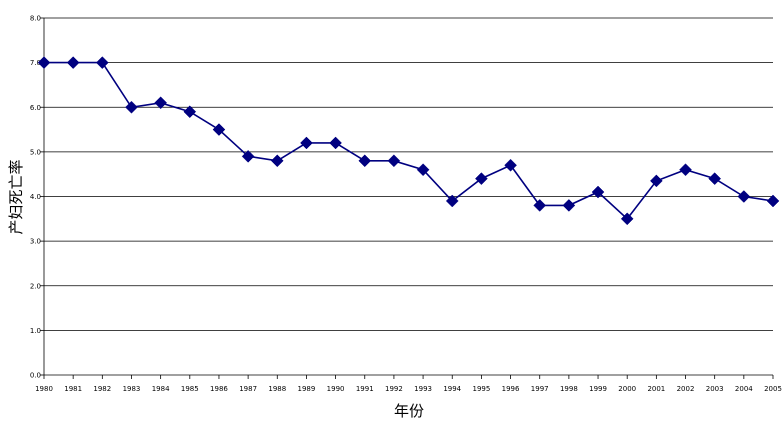  What do you see at coordinates (35, 331) in the screenshot?
I see `y-tick-label: 1.0` at bounding box center [35, 331].